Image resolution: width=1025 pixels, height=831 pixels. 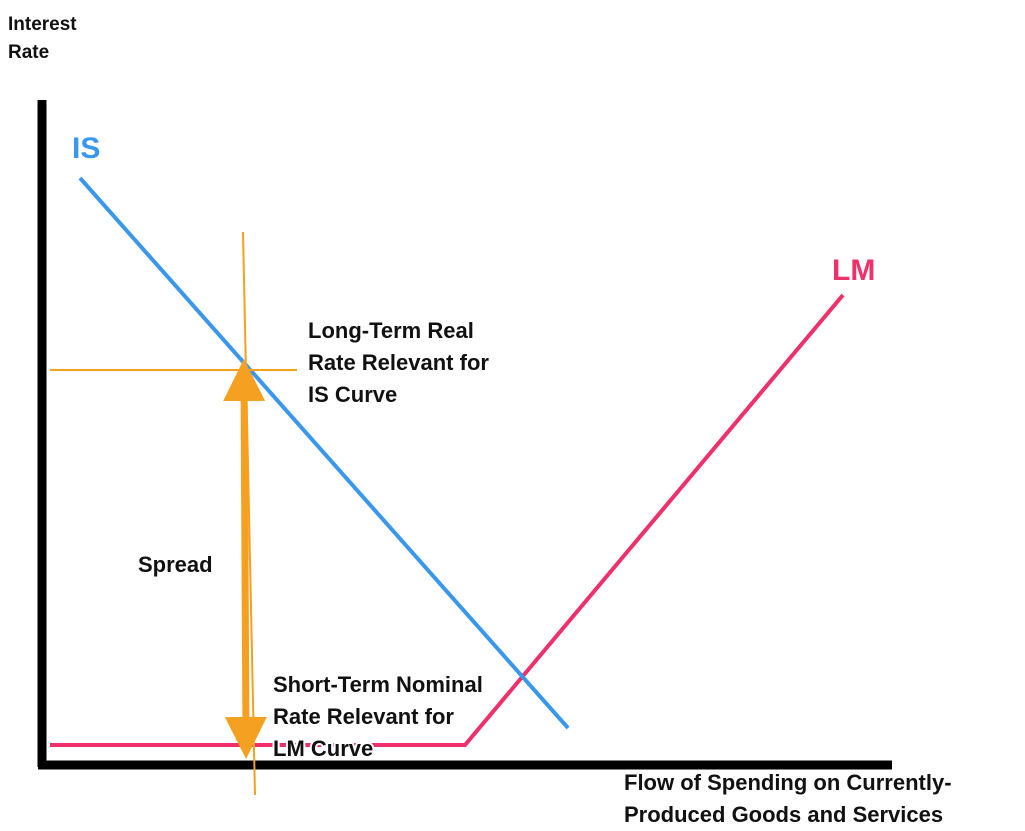 What do you see at coordinates (323, 748) in the screenshot?
I see `annotation: LM Curve` at bounding box center [323, 748].